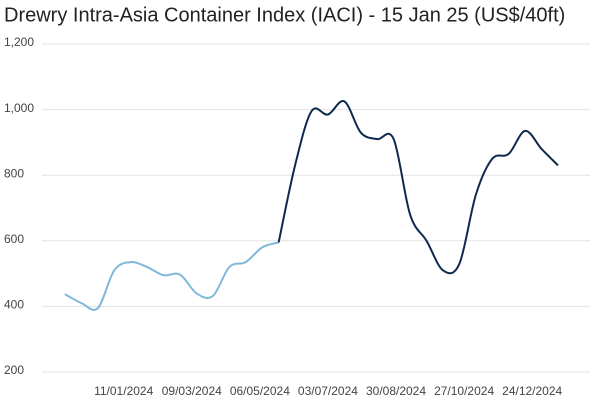 The image size is (600, 400). What do you see at coordinates (14, 305) in the screenshot?
I see `y-tick-label: 400` at bounding box center [14, 305].